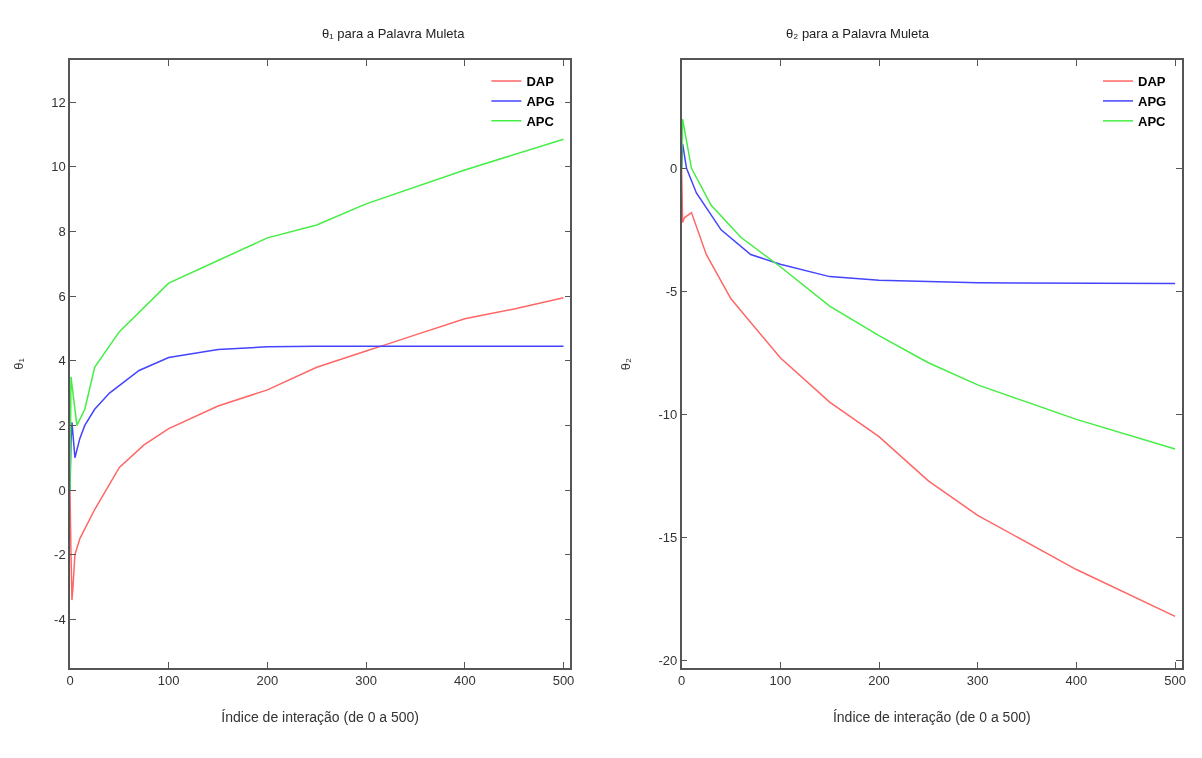  I want to click on y-tick-label: -10, so click(668, 415).